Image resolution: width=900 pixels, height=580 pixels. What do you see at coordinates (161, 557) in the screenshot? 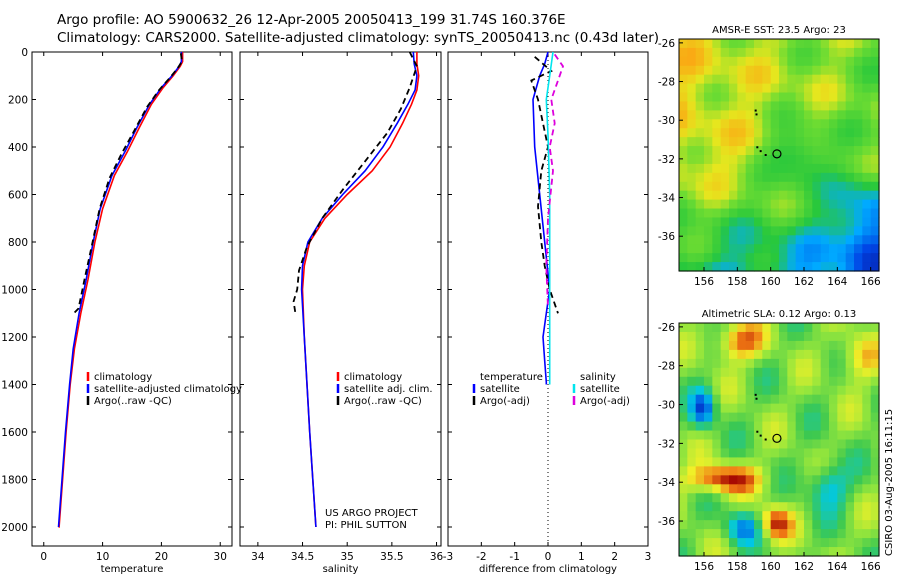
I see `x-tick-label-1: 20` at bounding box center [161, 557].